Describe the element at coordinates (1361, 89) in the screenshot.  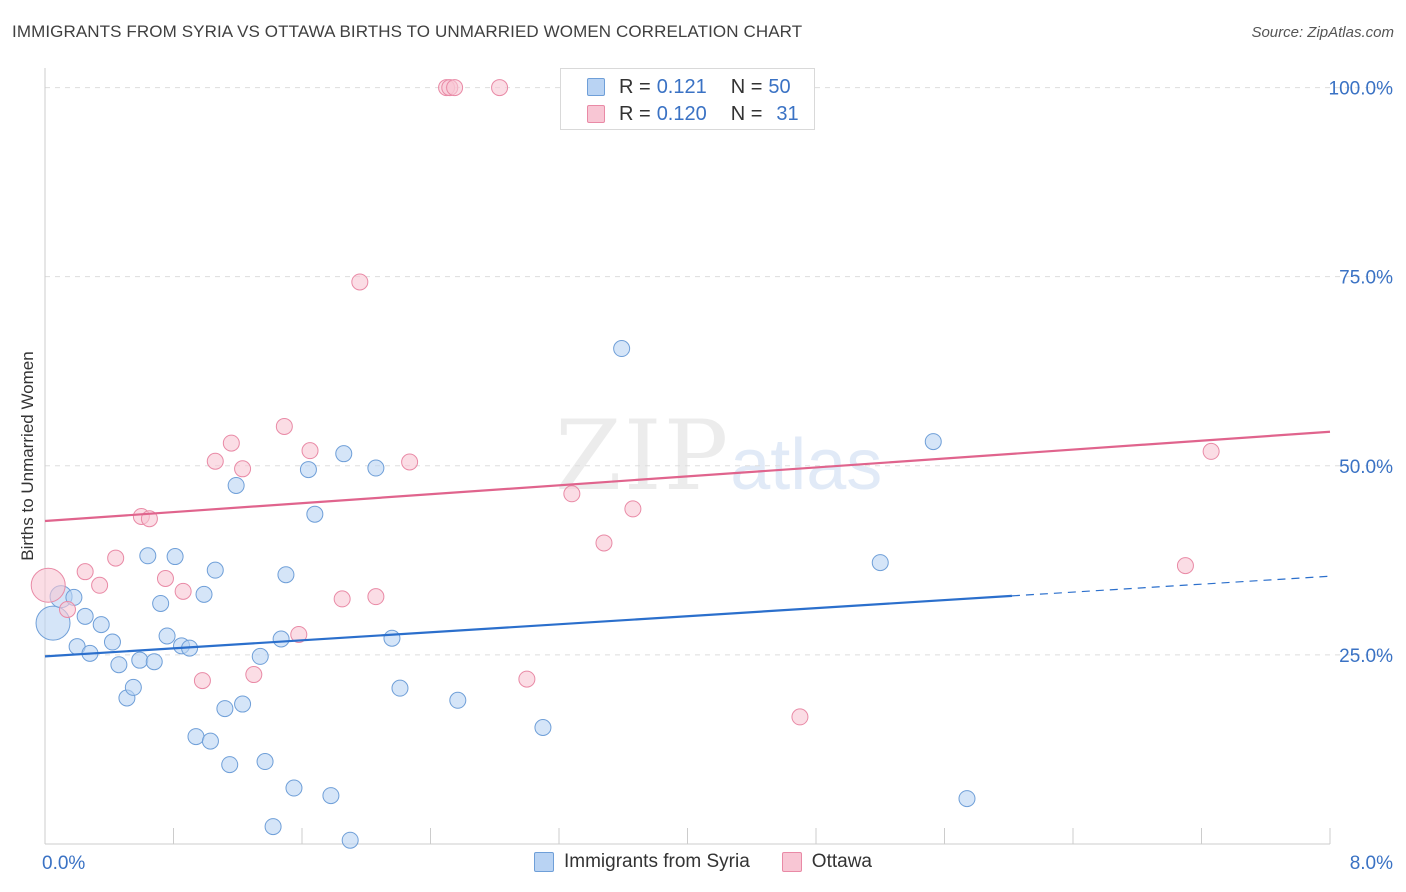
I see `y-tick-label: 100.0%` at that location.